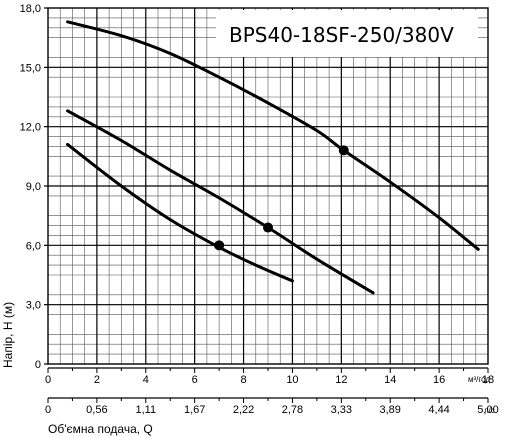 The image size is (512, 437). I want to click on y-tick-label: 3,0, so click(33, 306).